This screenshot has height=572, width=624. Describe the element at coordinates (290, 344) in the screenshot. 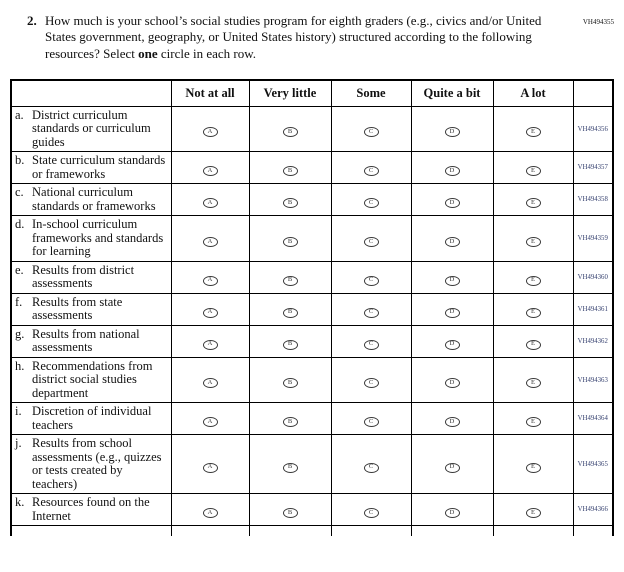

I see `answer-oval-g-very-little: B` at that location.